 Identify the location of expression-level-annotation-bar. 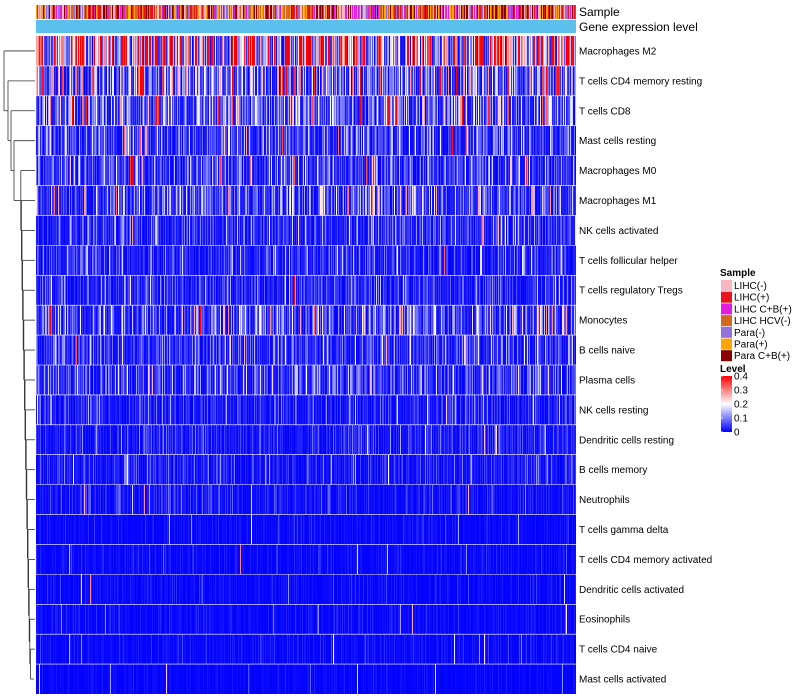
(306, 26).